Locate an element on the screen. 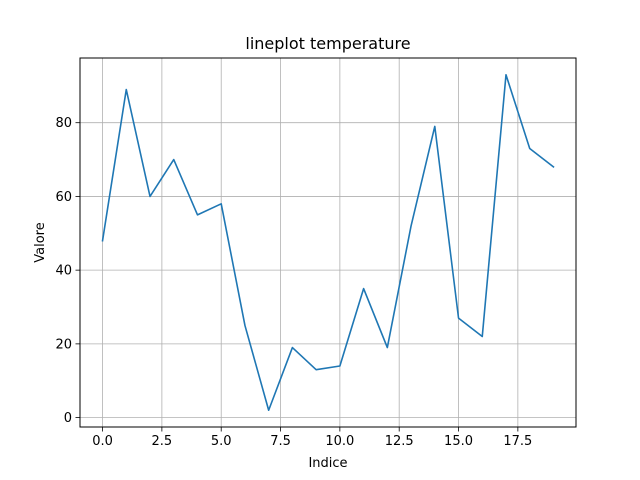 Image resolution: width=640 pixels, height=480 pixels. x-tick-label: 7.5 is located at coordinates (280, 441).